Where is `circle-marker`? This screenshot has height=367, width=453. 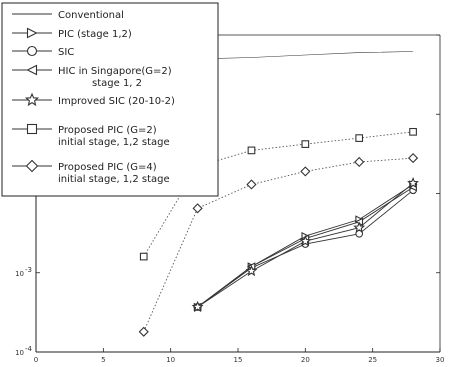
circle-marker is located at coordinates (32, 51).